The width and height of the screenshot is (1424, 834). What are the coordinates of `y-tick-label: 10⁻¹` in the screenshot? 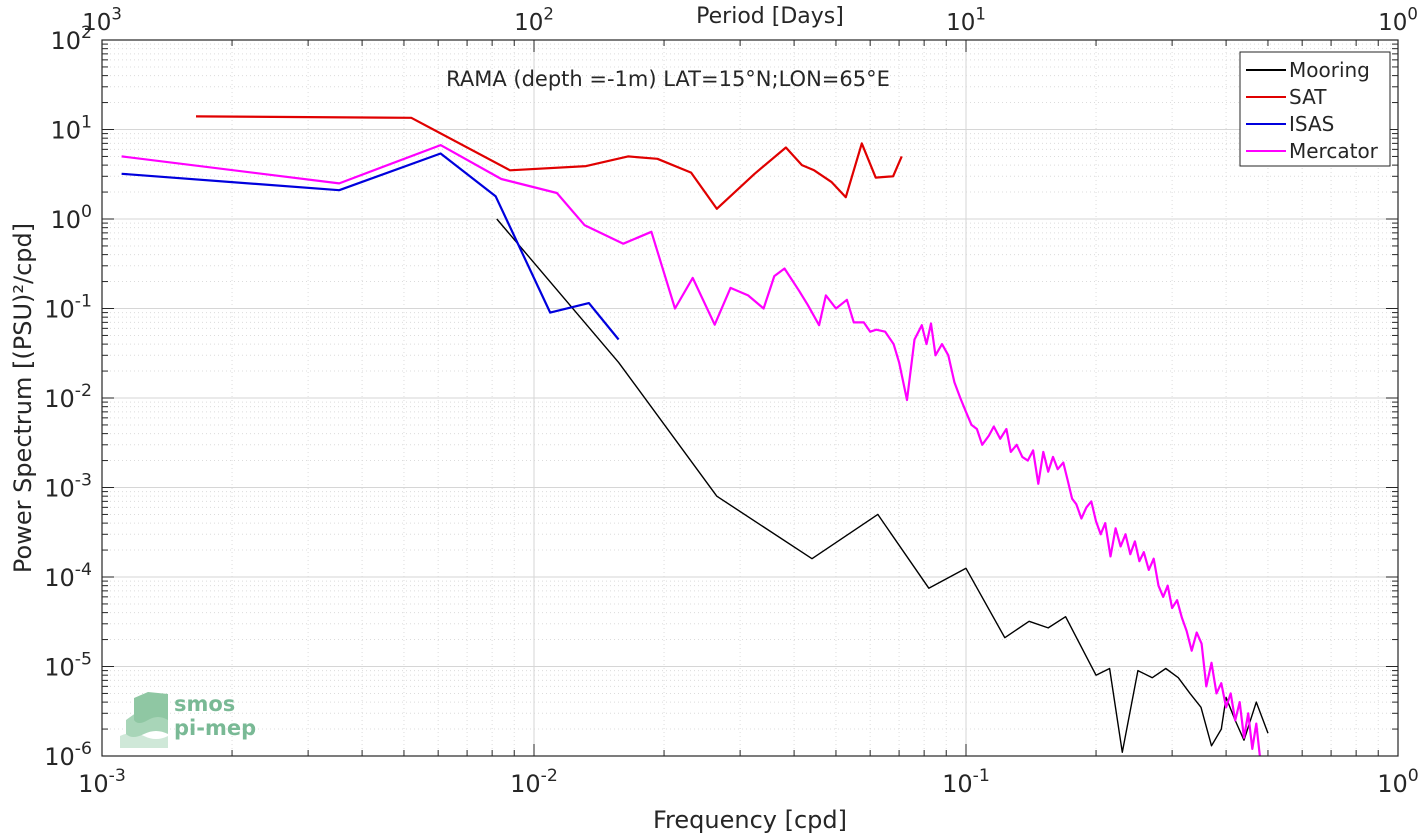 It's located at (68, 308).